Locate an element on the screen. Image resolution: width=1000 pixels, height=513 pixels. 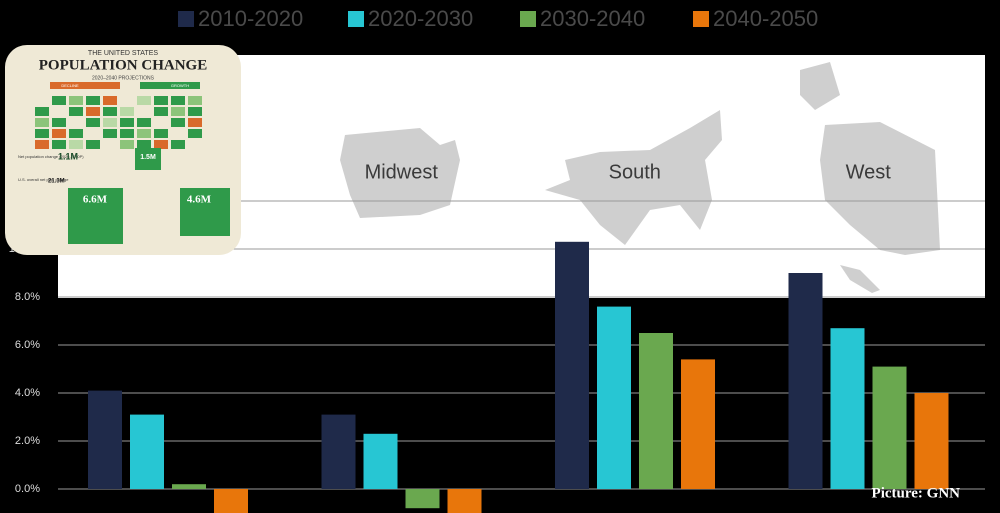
inset-growth: GROWTH is located at coordinates (180, 85).